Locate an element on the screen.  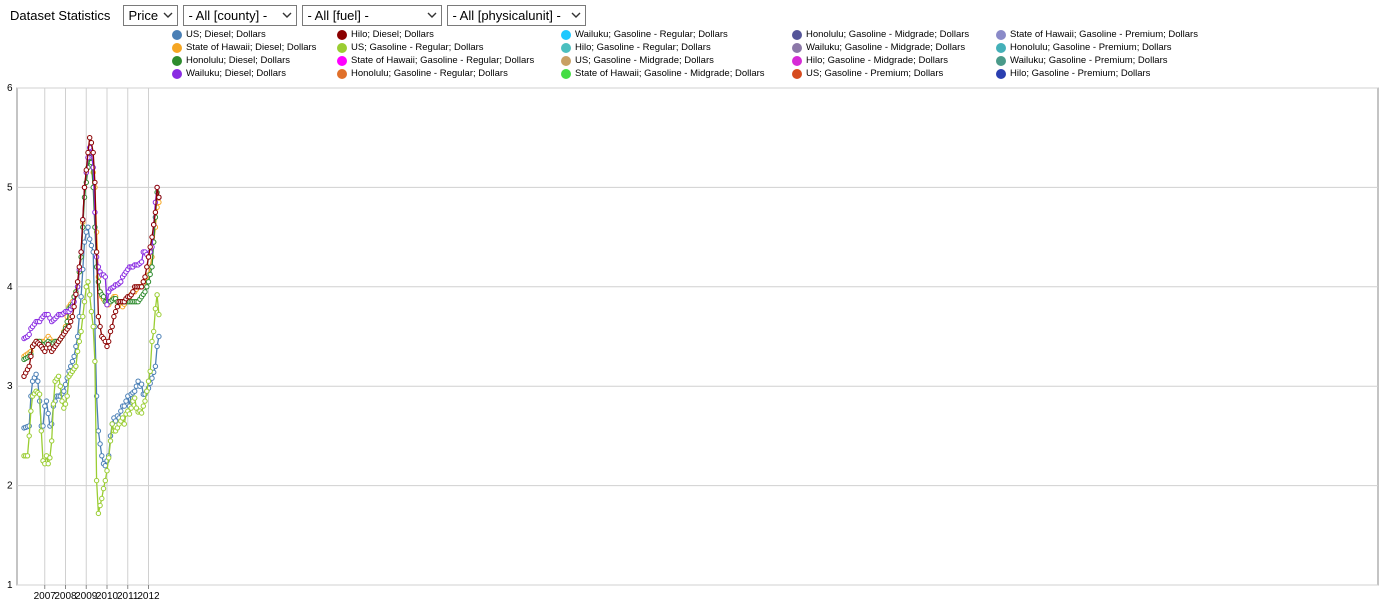
legend-item: US; Diesel; Dollars is located at coordinates (219, 34).